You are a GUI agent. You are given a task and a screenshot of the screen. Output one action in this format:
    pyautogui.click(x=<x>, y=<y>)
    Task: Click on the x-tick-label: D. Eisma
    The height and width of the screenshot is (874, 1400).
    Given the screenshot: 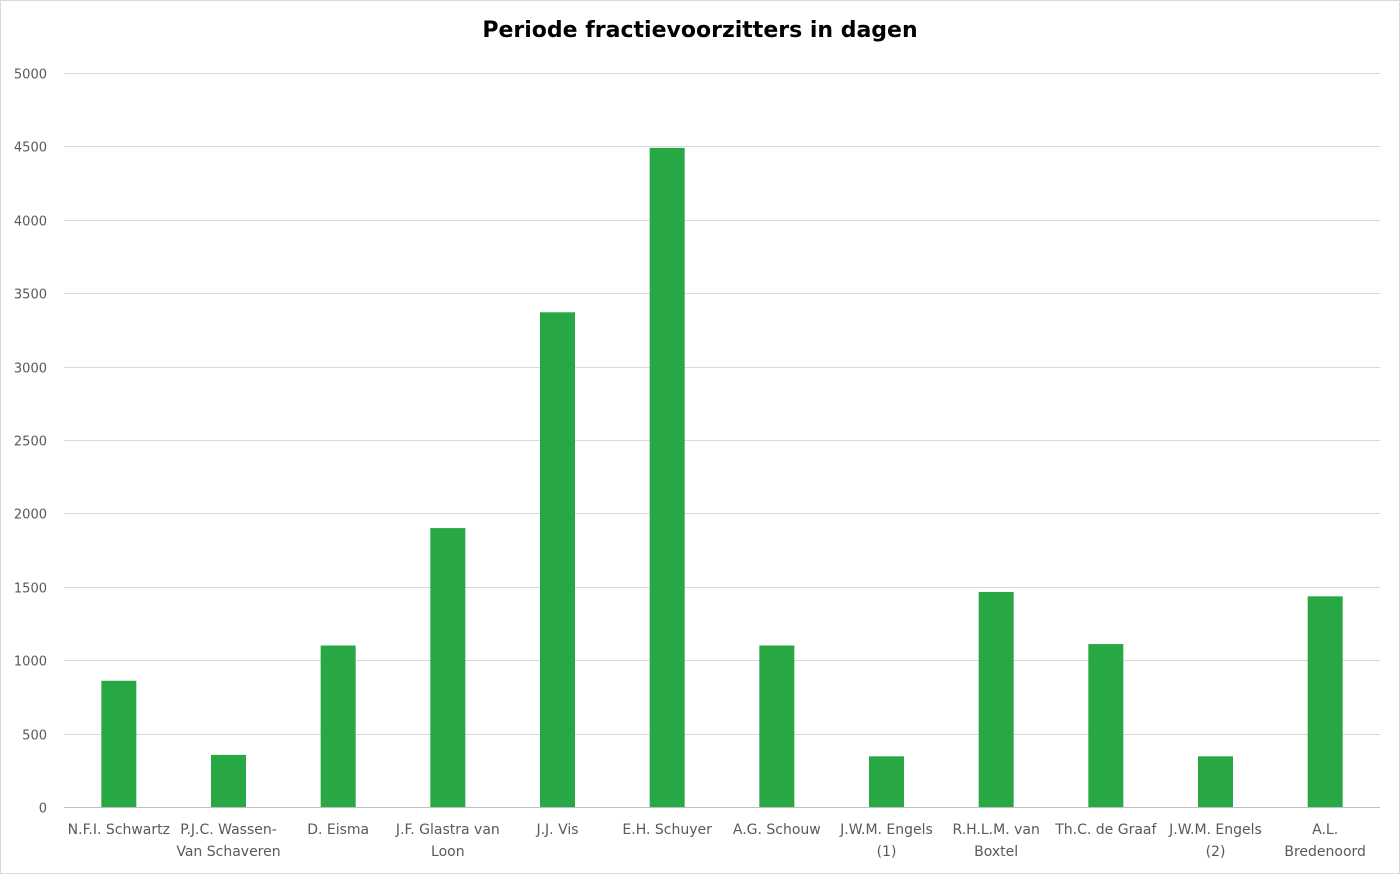 What is the action you would take?
    pyautogui.click(x=338, y=830)
    